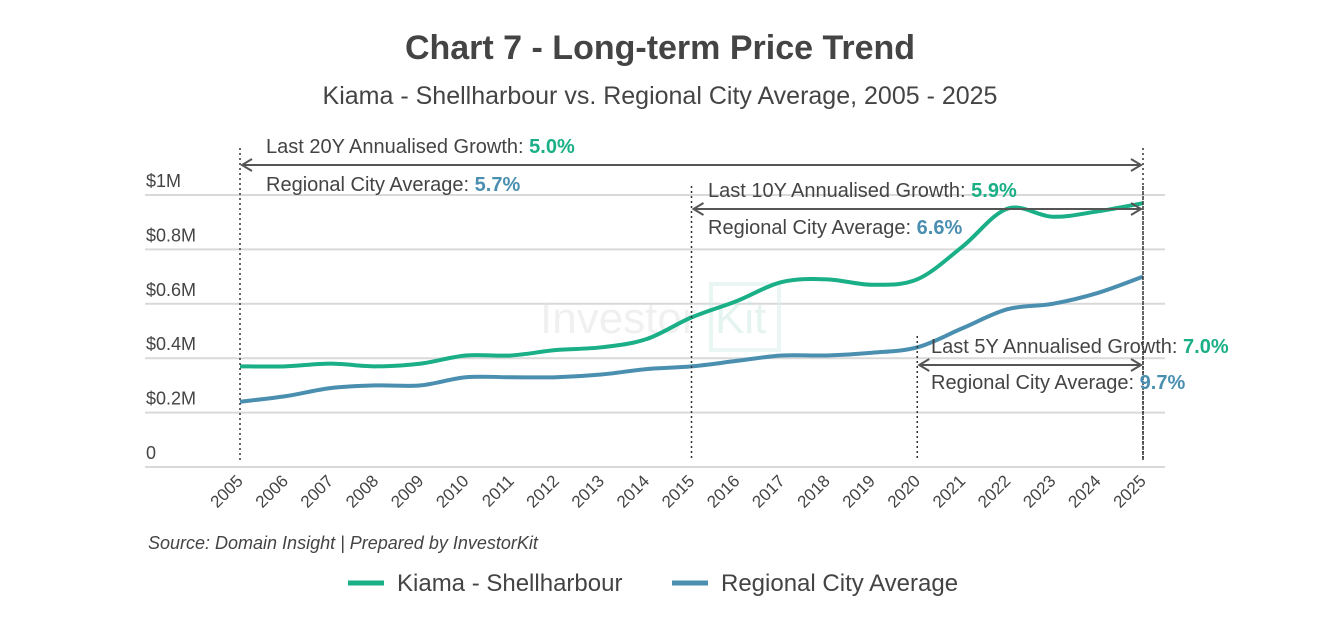  I want to click on x-tick-label: 2015, so click(678, 491).